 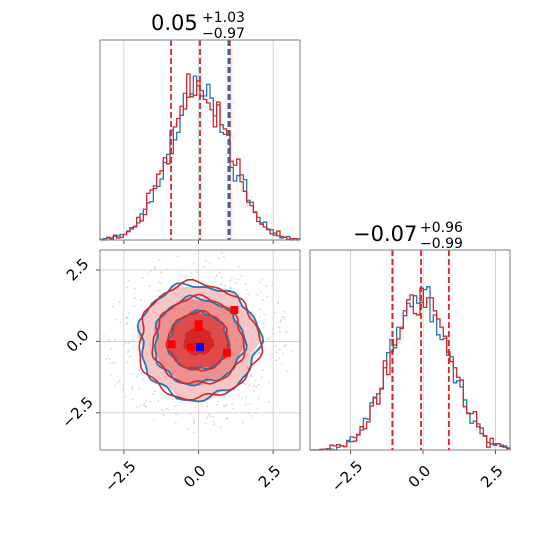 What do you see at coordinates (420, 477) in the screenshot?
I see `x-tick-label: 0.0` at bounding box center [420, 477].